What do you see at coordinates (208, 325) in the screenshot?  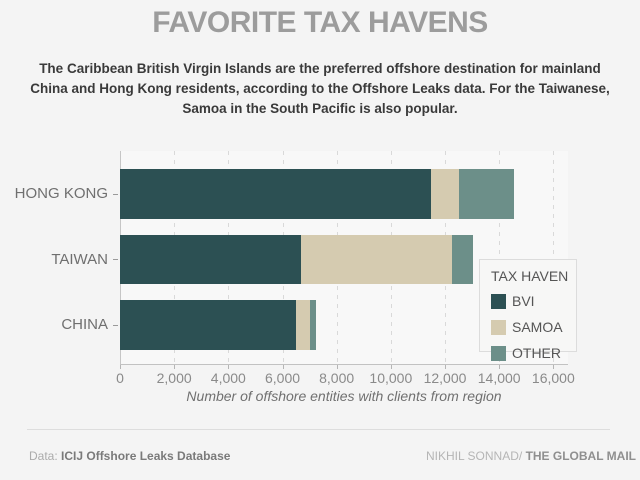 I see `bar-segment-china-bvi` at bounding box center [208, 325].